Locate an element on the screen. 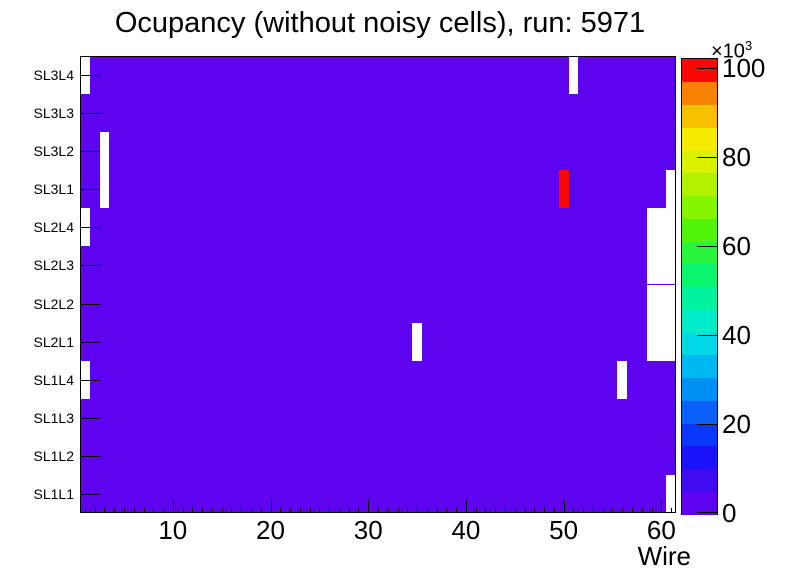 Image resolution: width=796 pixels, height=572 pixels. x-axis-tick-label: 50 is located at coordinates (564, 530).